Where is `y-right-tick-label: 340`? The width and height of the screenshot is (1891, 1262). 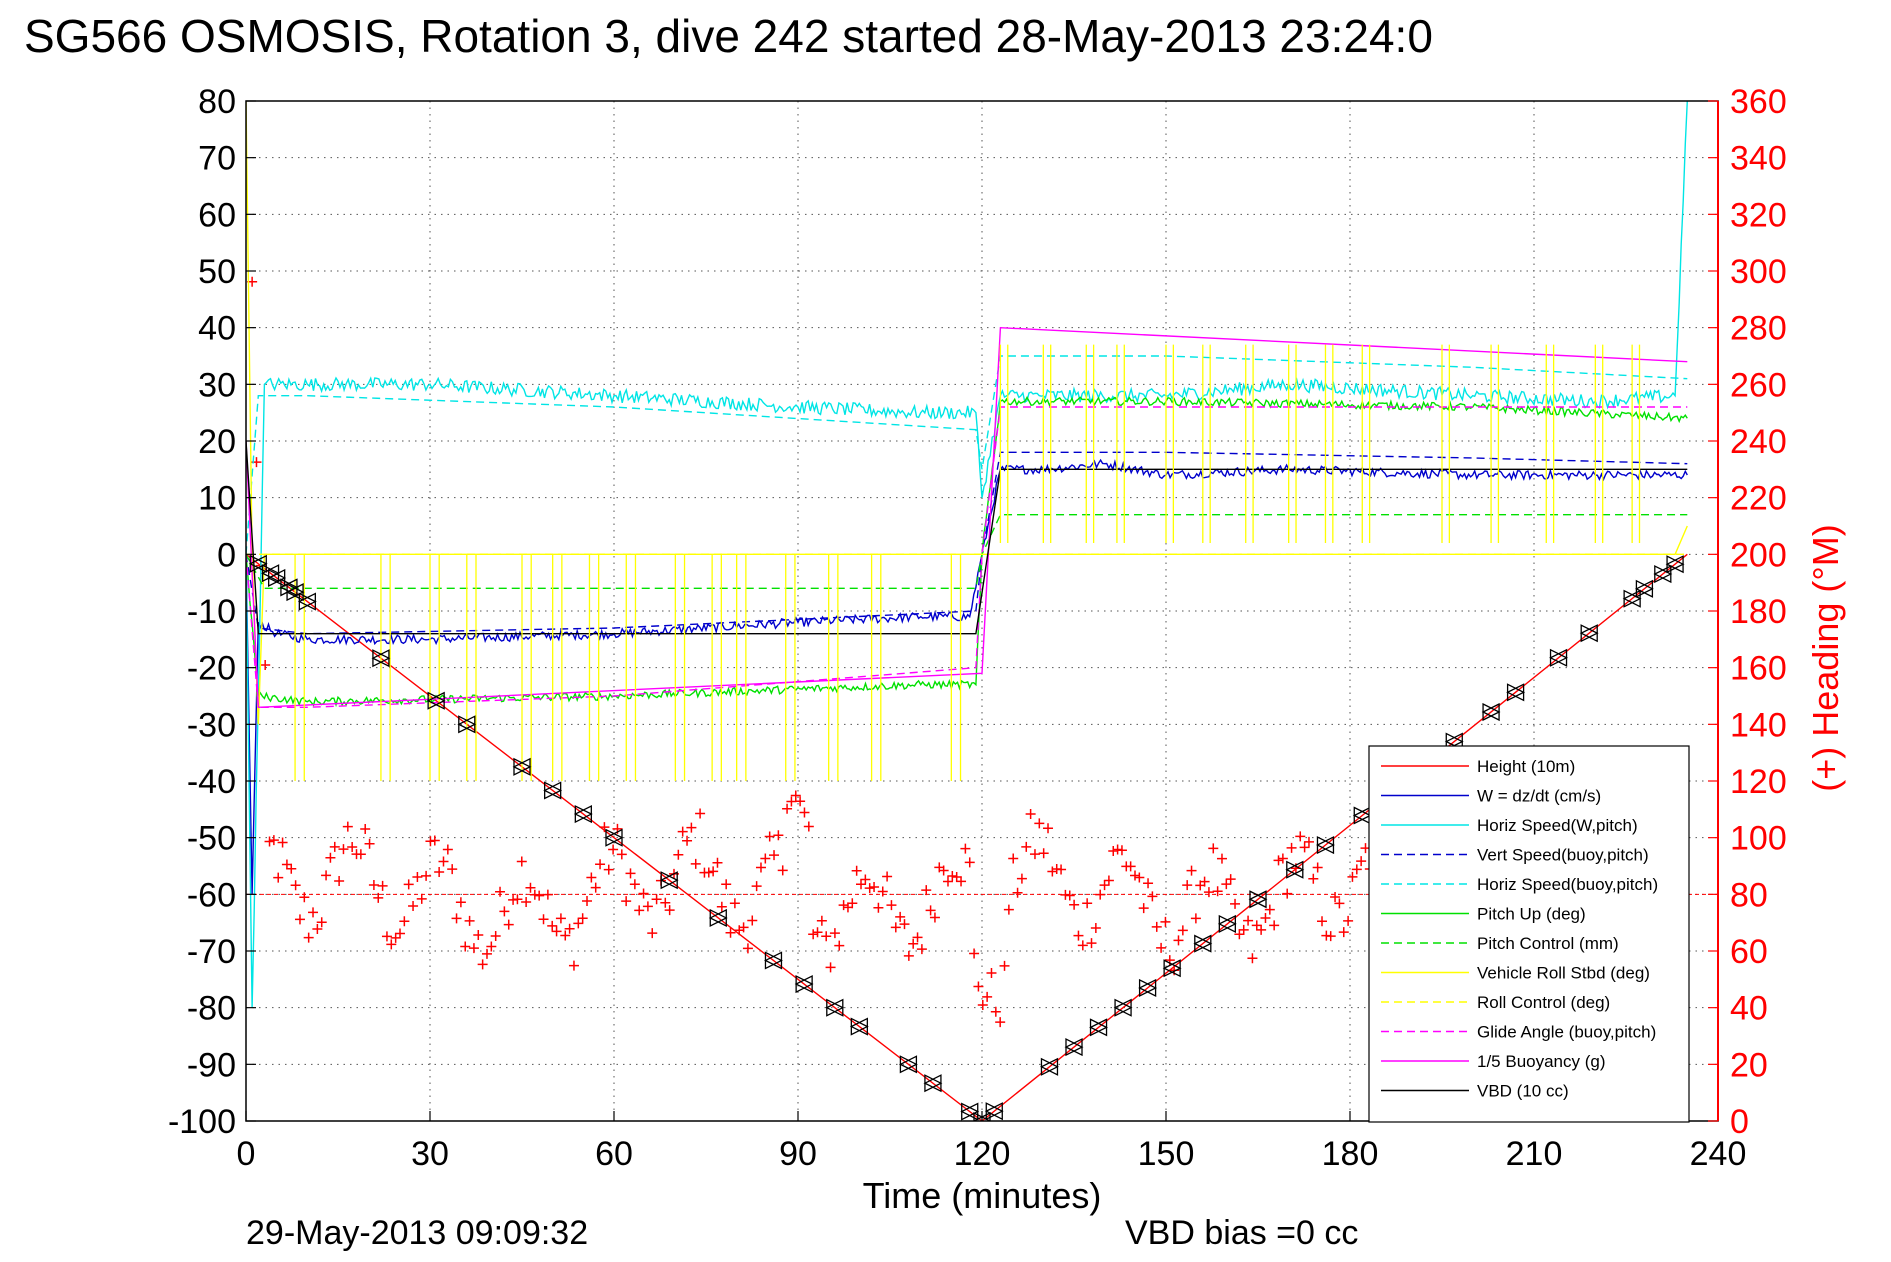
y-right-tick-label: 340 is located at coordinates (1758, 159).